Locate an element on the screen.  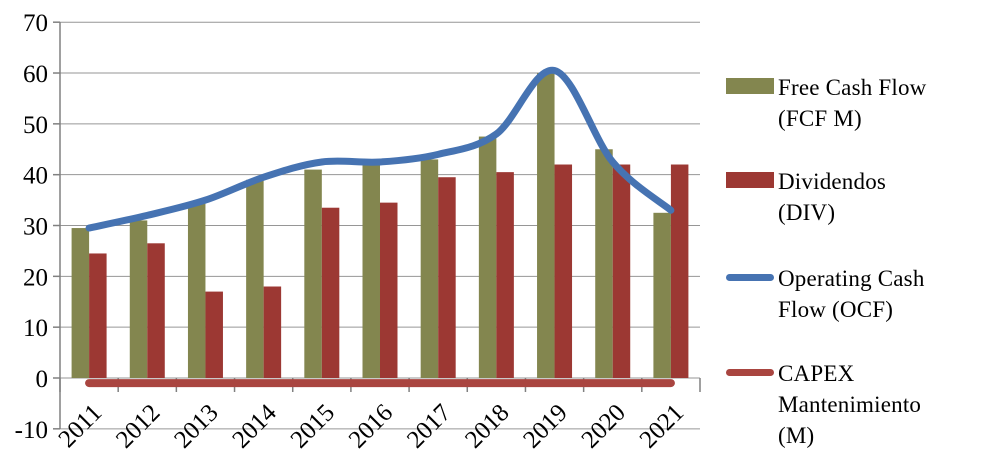
bar-div-2014 is located at coordinates (272, 332).